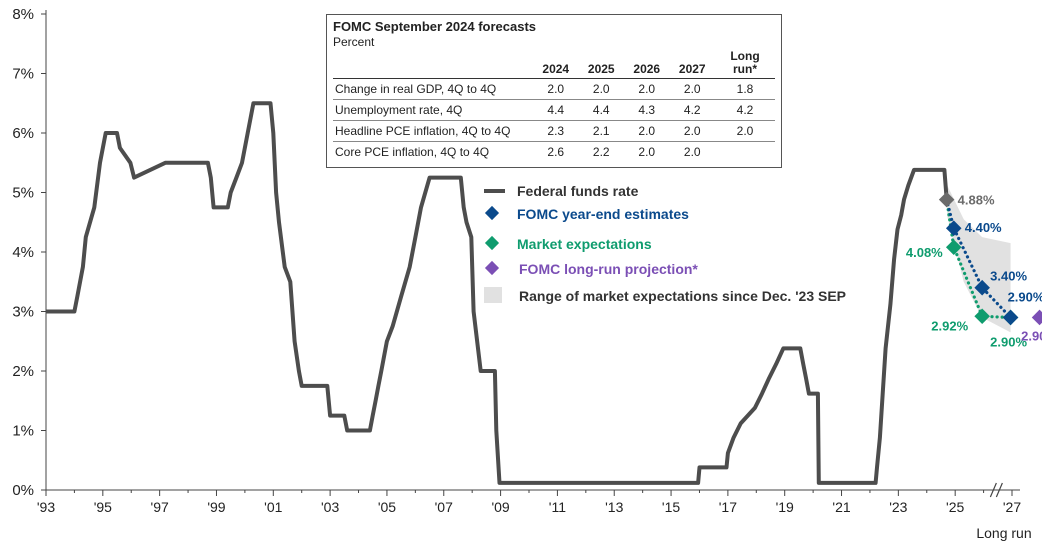 The image size is (1042, 546). I want to click on forecast-col-2024: 2024, so click(556, 64).